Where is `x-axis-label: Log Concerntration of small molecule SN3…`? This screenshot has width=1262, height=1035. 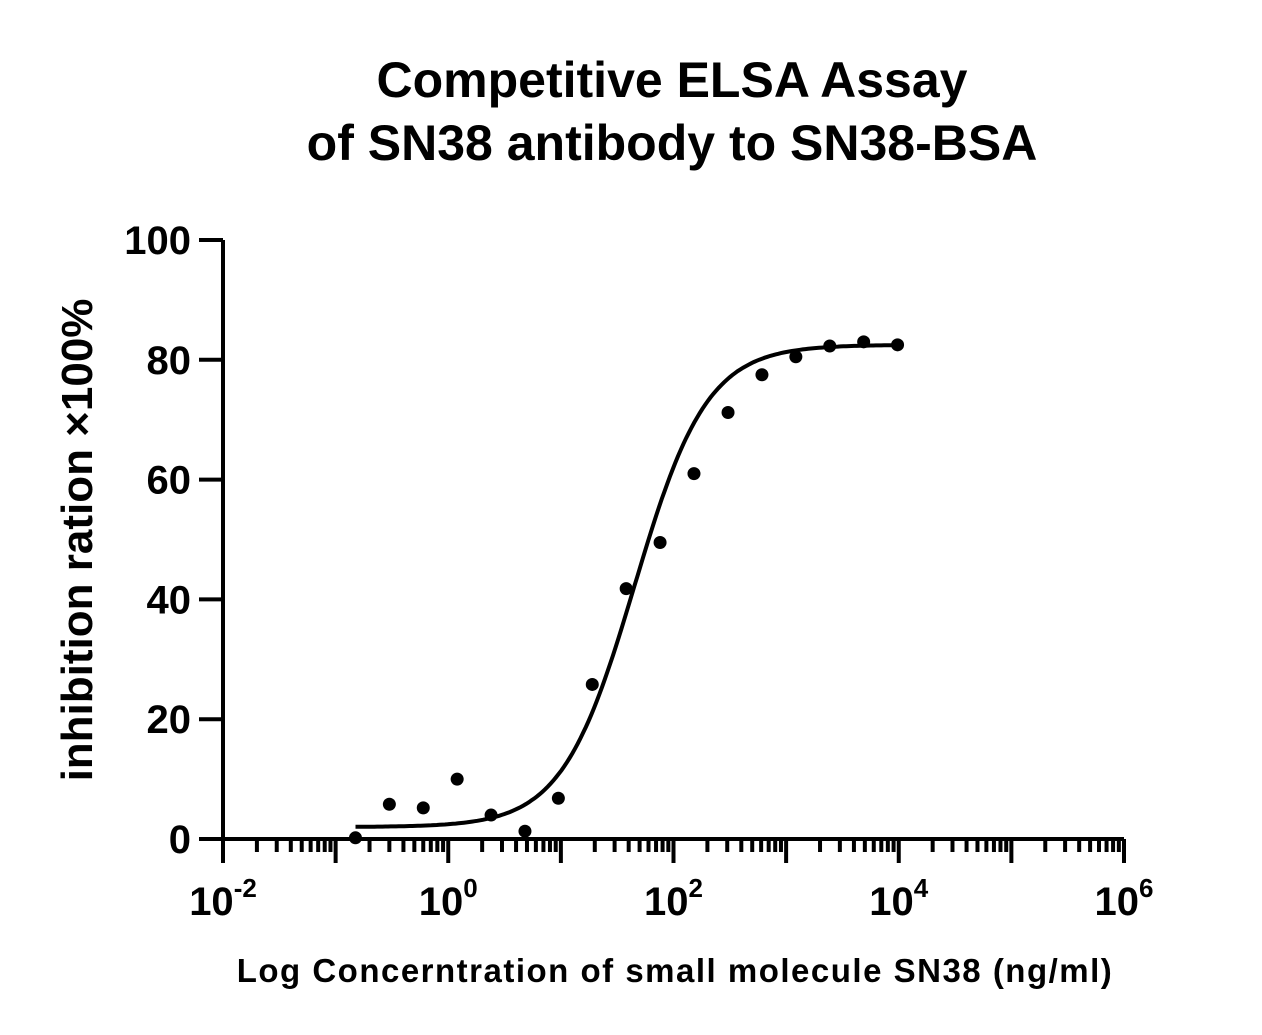
x-axis-label: Log Concerntration of small molecule SN3… is located at coordinates (675, 970).